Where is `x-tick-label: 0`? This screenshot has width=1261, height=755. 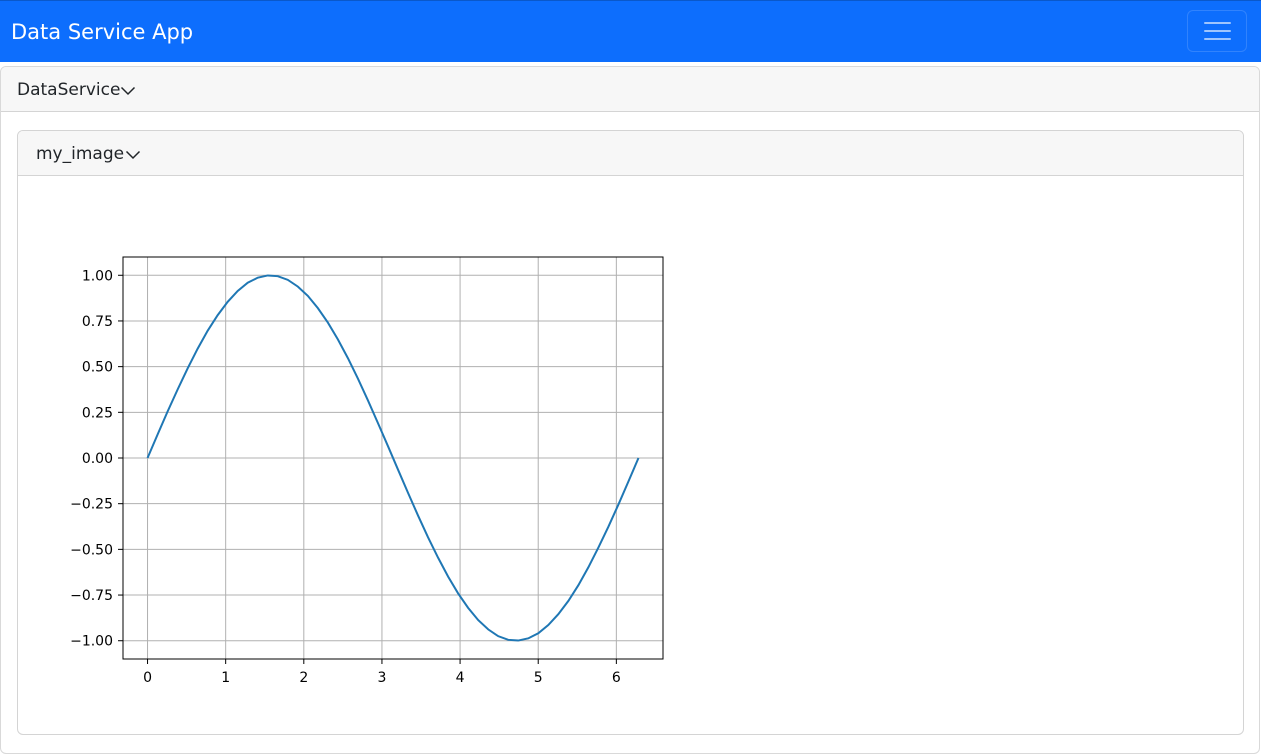
x-tick-label: 0 is located at coordinates (147, 678).